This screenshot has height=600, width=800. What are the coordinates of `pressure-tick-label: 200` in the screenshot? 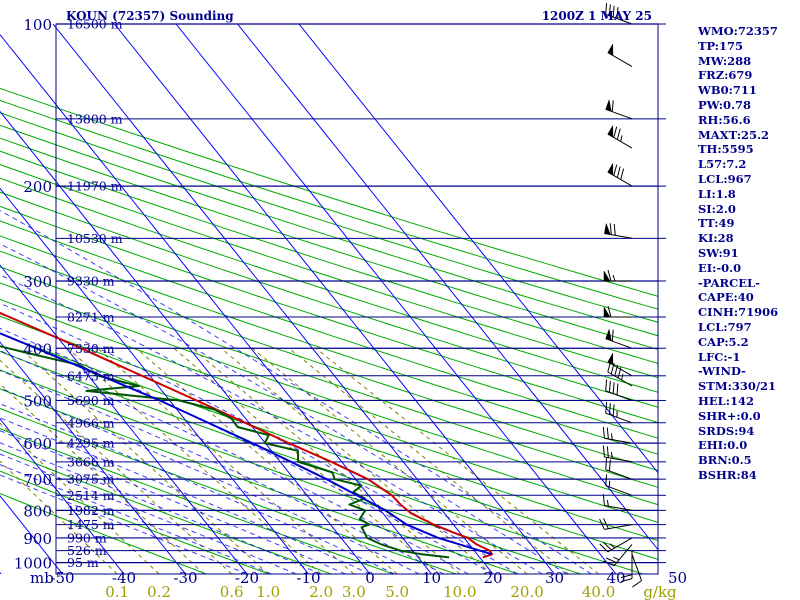 It's located at (37, 187).